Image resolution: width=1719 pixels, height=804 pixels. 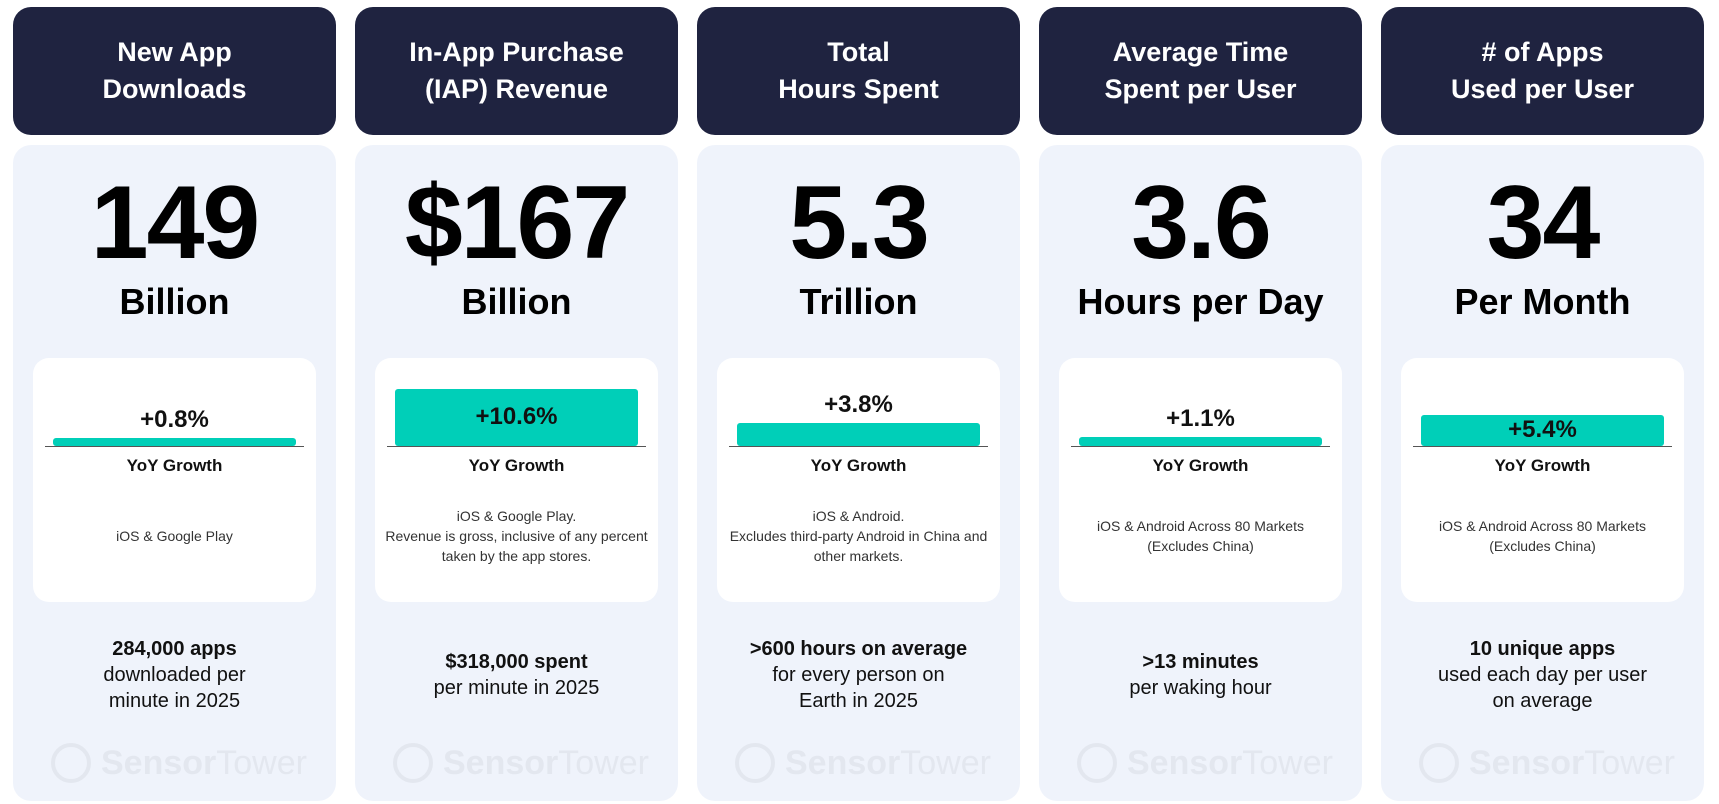 I want to click on metric-unit: Hours per Day, so click(x=1200, y=301).